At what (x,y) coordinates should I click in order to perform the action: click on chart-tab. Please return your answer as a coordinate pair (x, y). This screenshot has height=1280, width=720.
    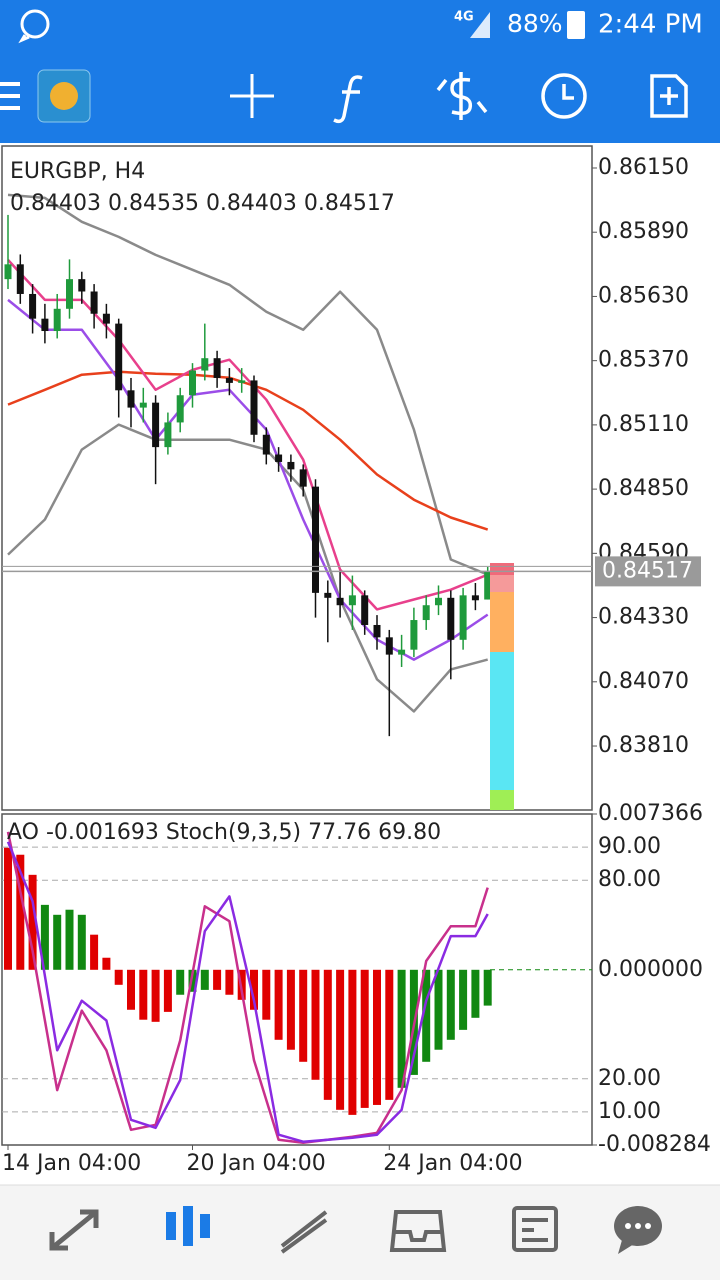
    Looking at the image, I should click on (188, 1226).